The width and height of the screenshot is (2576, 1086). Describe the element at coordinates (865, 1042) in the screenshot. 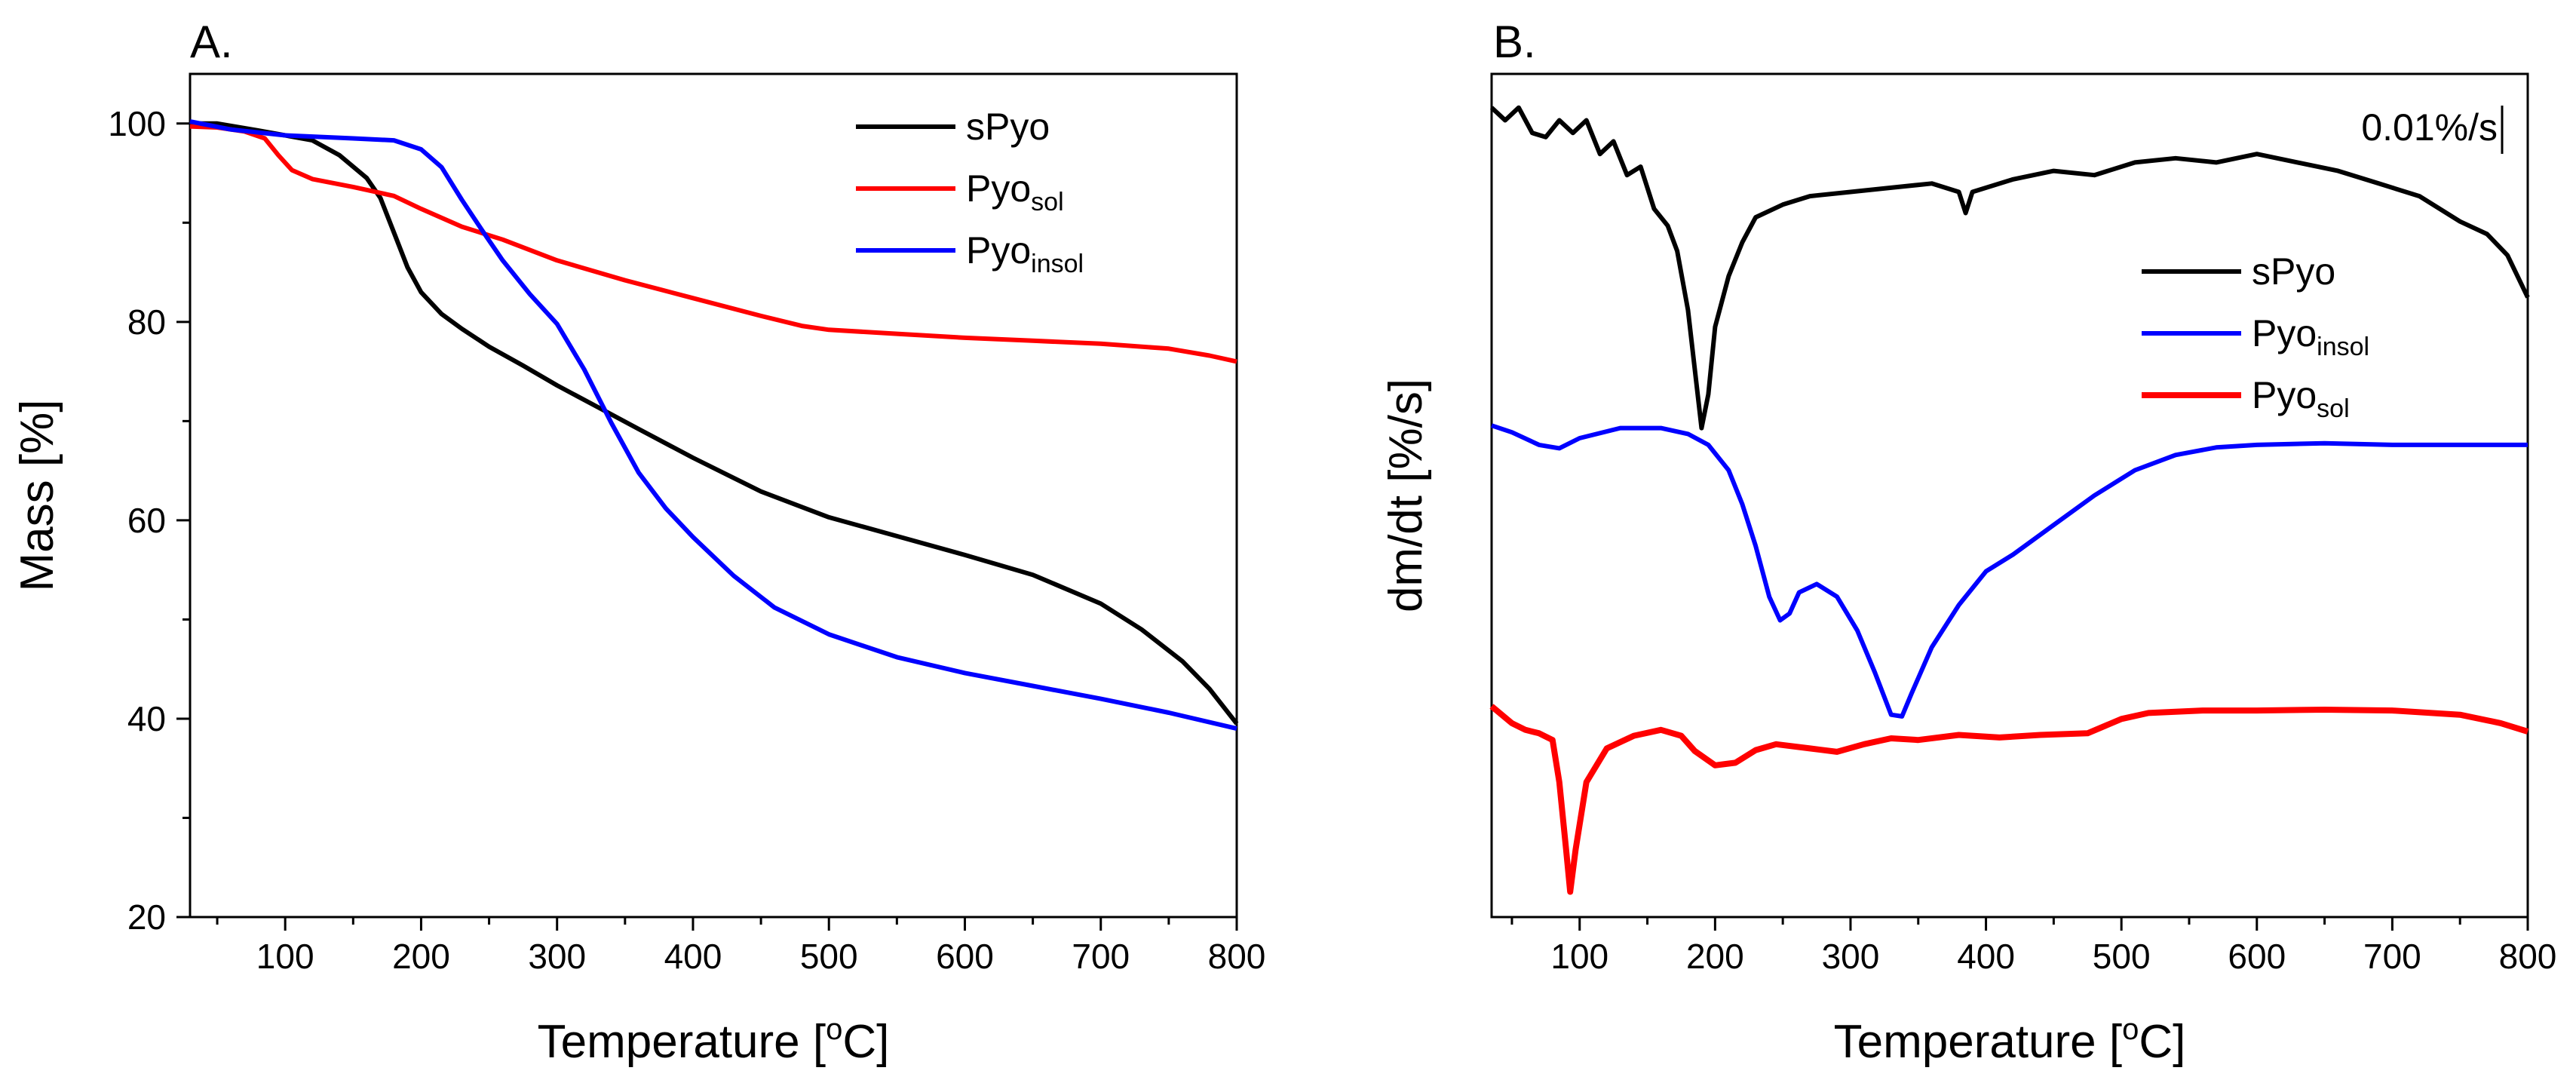

I see `panel-a-xlabel-tail: C]` at that location.